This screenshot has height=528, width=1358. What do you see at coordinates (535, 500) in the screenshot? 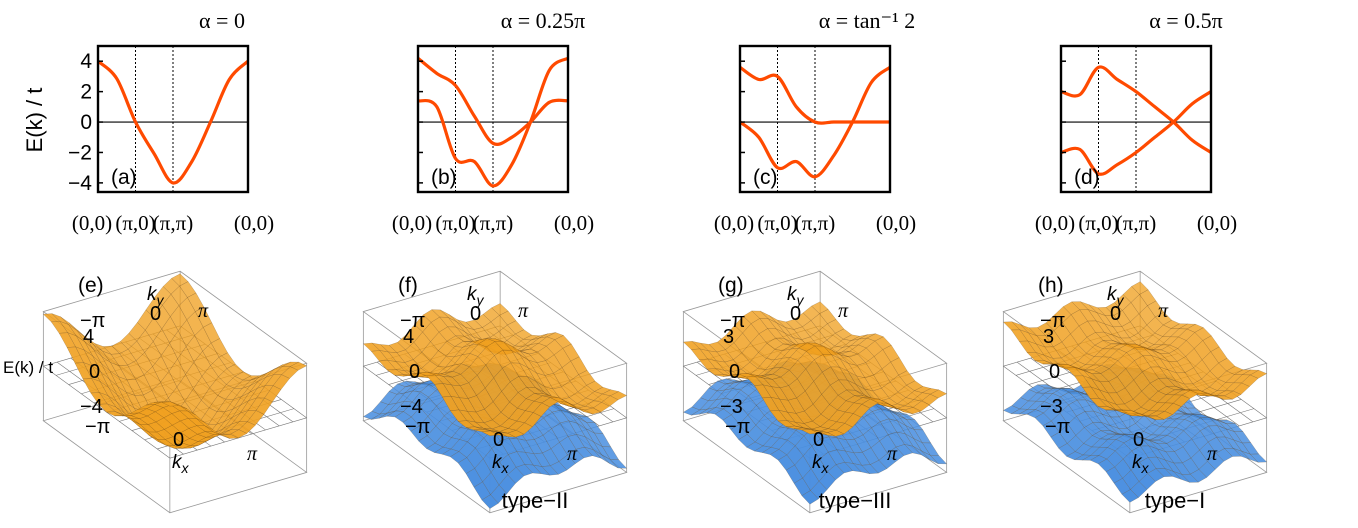
I see `type-label: type−II` at bounding box center [535, 500].